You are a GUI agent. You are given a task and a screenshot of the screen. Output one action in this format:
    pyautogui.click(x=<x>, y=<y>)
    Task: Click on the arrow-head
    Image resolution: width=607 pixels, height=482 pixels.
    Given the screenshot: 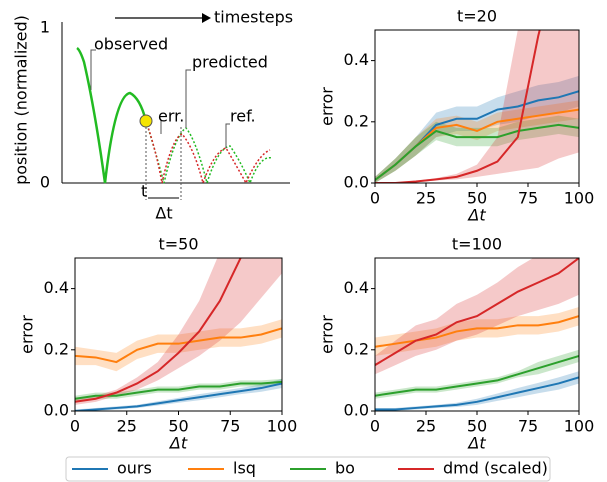 What is the action you would take?
    pyautogui.click(x=206, y=18)
    